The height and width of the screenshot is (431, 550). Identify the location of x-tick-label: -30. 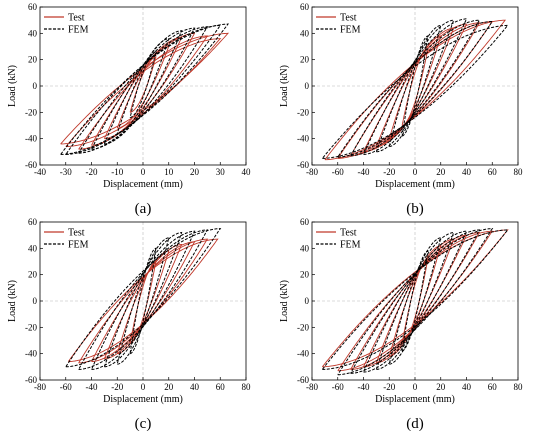
(66, 172).